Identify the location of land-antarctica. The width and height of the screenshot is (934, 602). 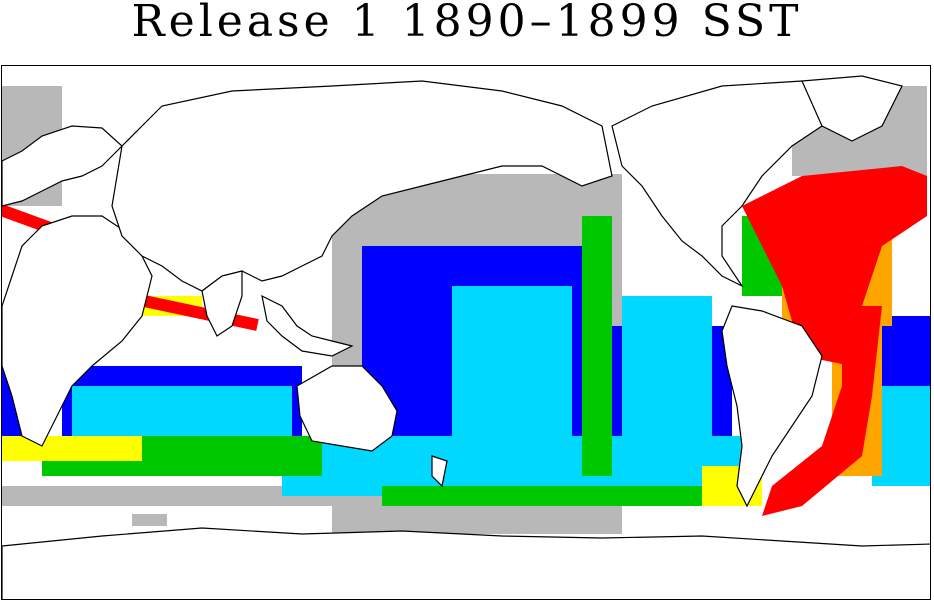
(466, 563).